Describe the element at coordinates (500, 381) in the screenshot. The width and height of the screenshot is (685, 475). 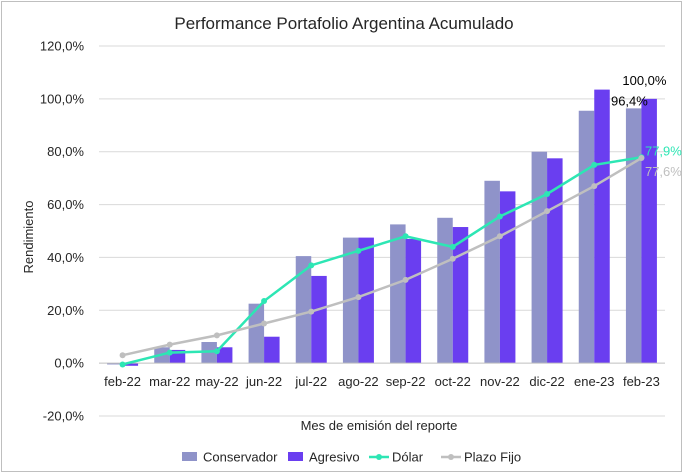
I see `x-tick-label: nov-22` at that location.